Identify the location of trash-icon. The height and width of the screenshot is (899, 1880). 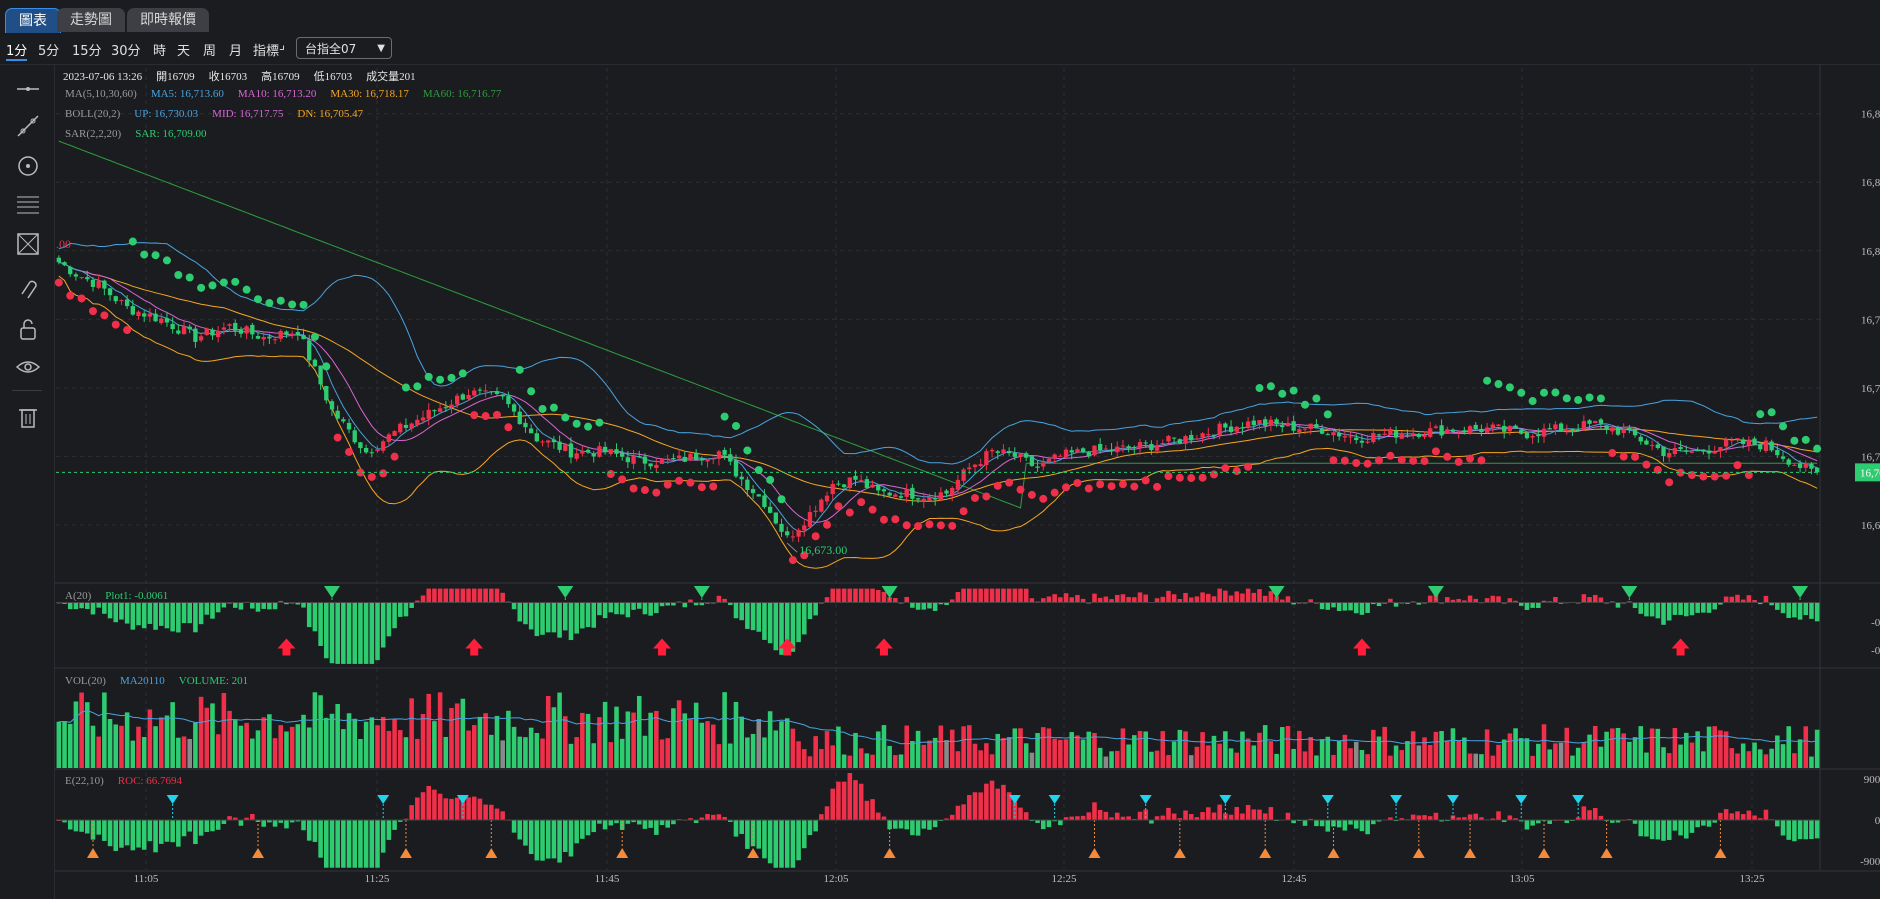
(28, 417).